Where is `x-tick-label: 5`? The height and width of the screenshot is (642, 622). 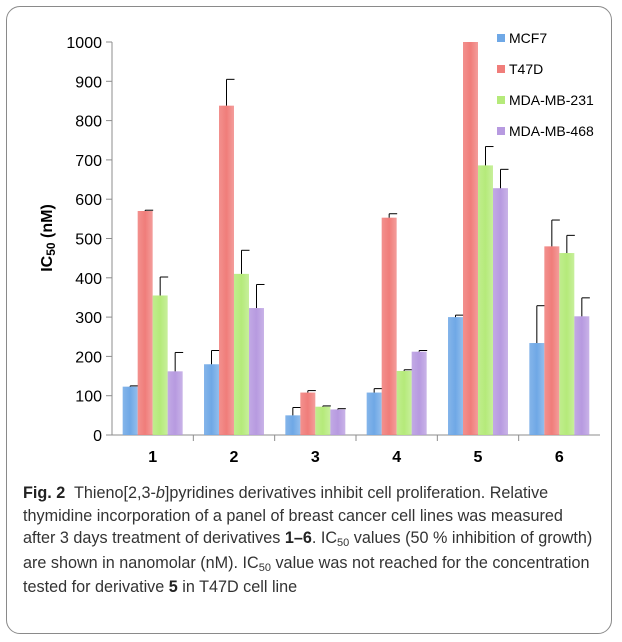 x-tick-label: 5 is located at coordinates (478, 457).